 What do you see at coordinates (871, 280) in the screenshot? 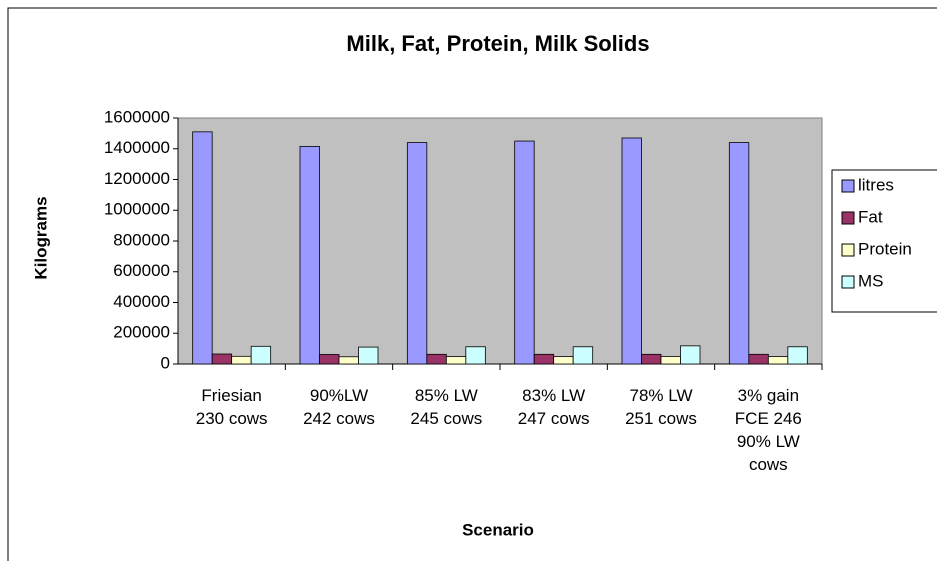
I see `legend-label: MS` at bounding box center [871, 280].